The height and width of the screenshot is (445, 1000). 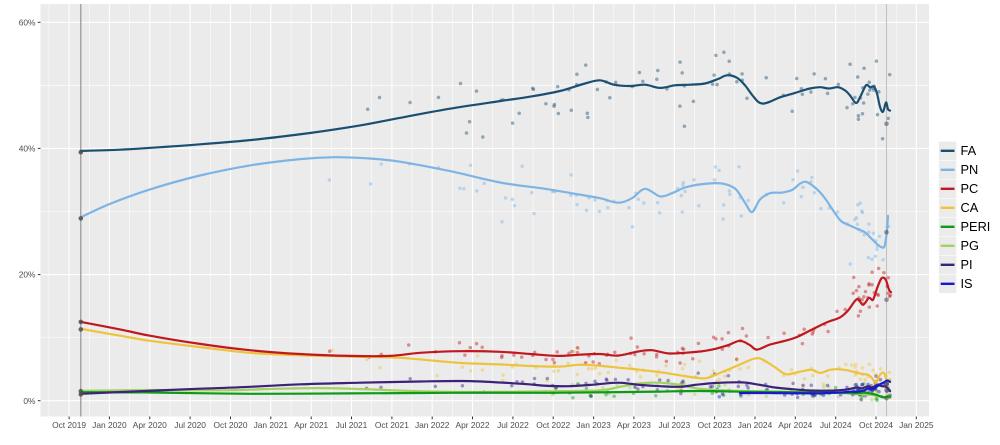 I want to click on svg-text: Apr 2024, so click(x=795, y=425).